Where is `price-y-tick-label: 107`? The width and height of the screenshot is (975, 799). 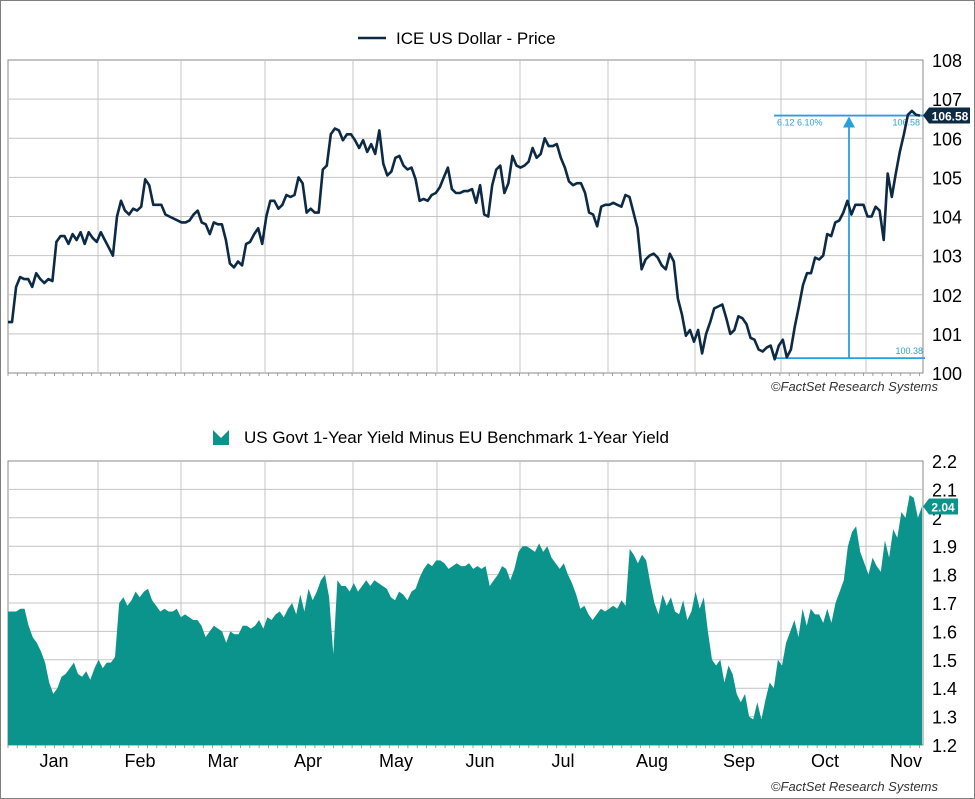
price-y-tick-label: 107 is located at coordinates (947, 100).